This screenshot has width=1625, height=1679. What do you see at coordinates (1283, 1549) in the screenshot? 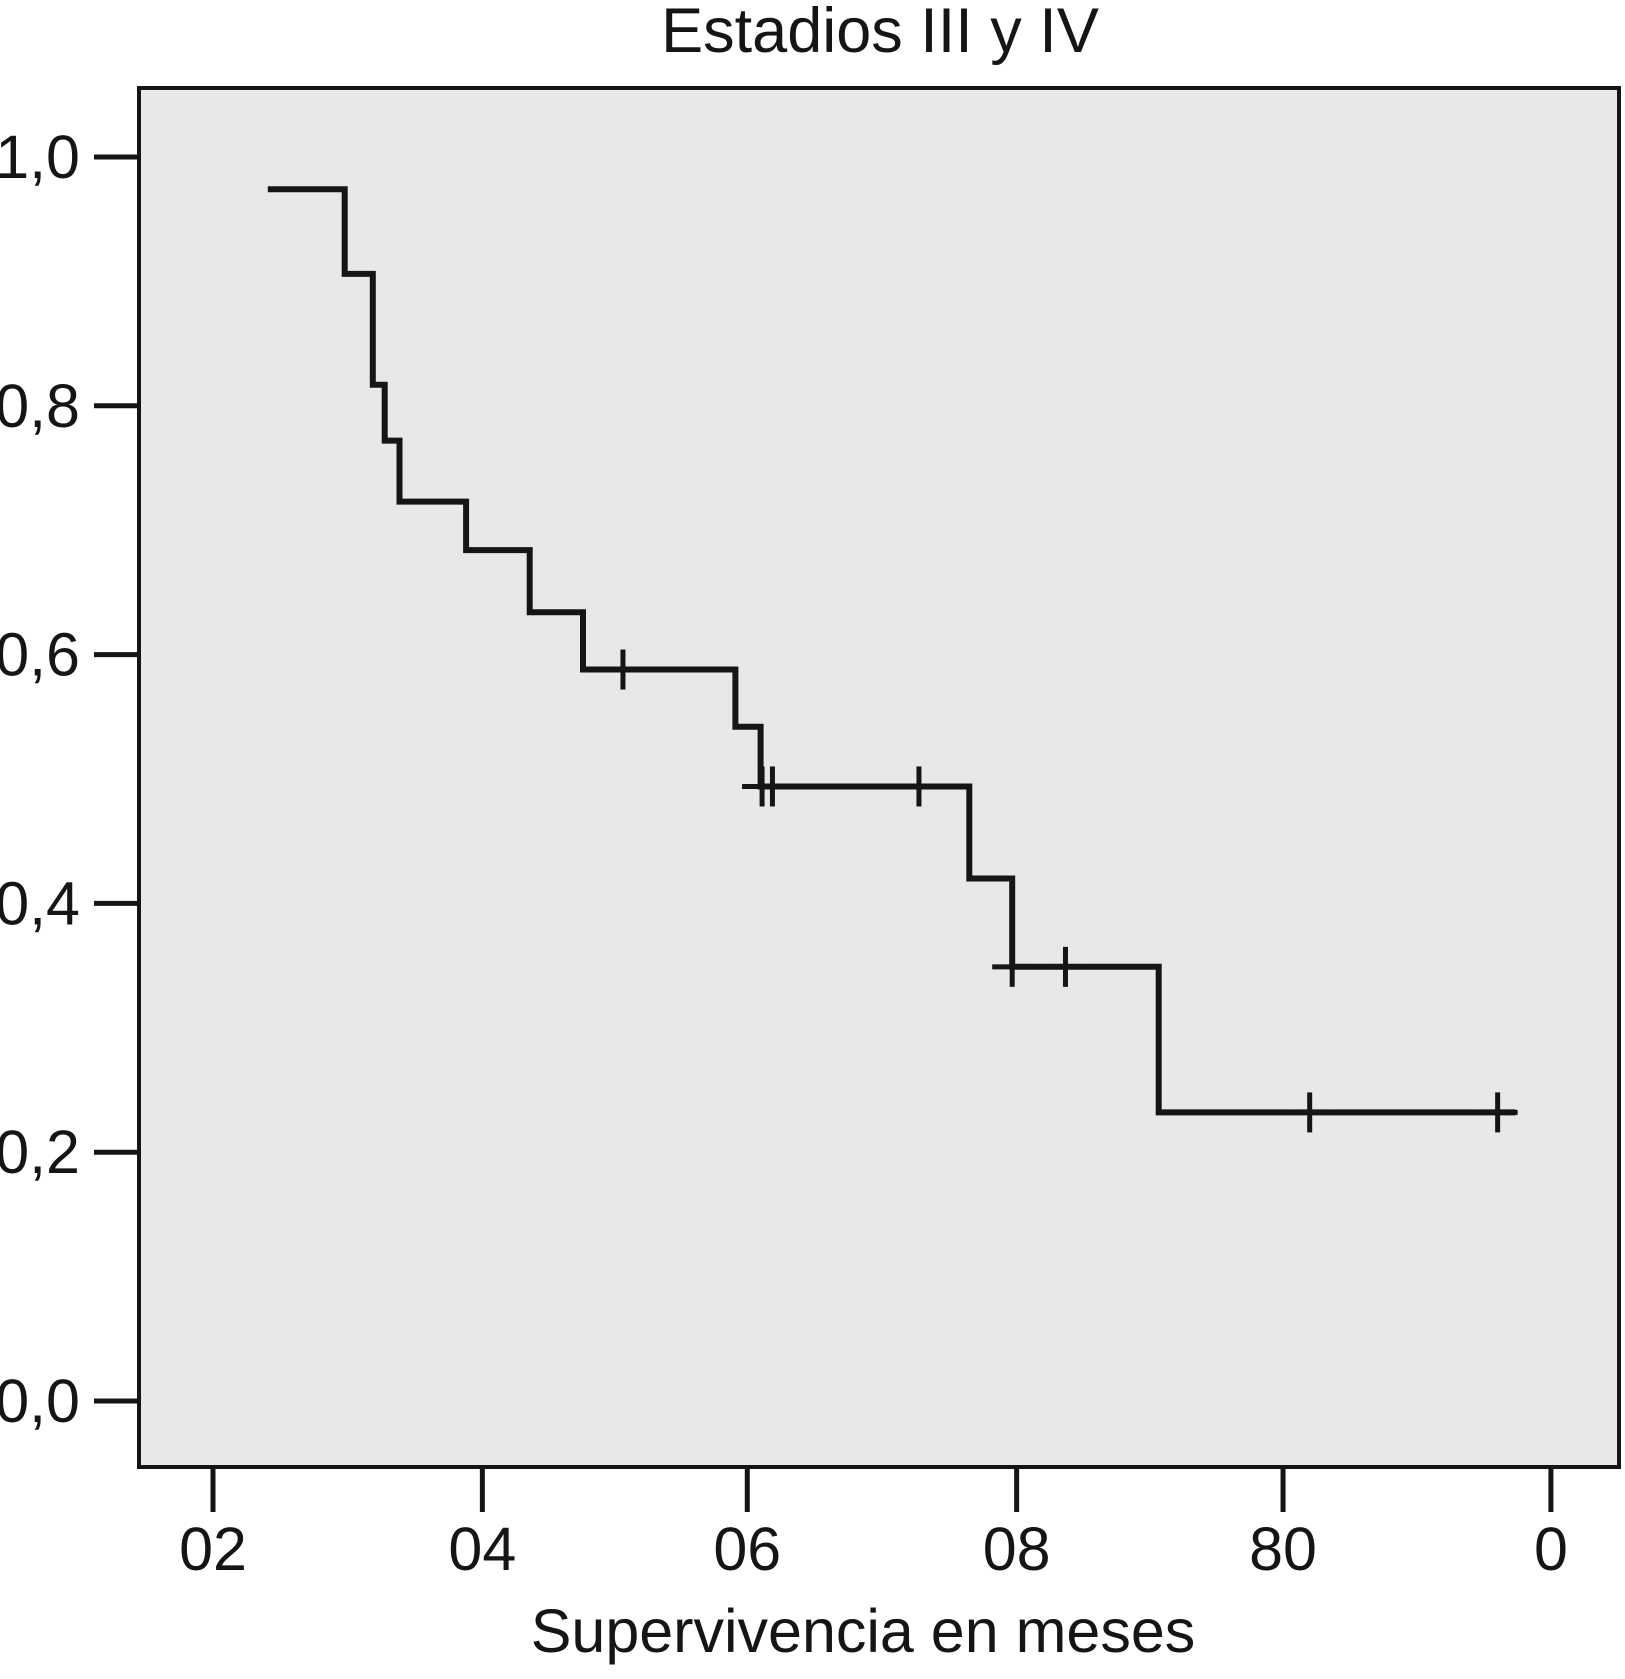
I see `x-tick-label: 80` at bounding box center [1283, 1549].